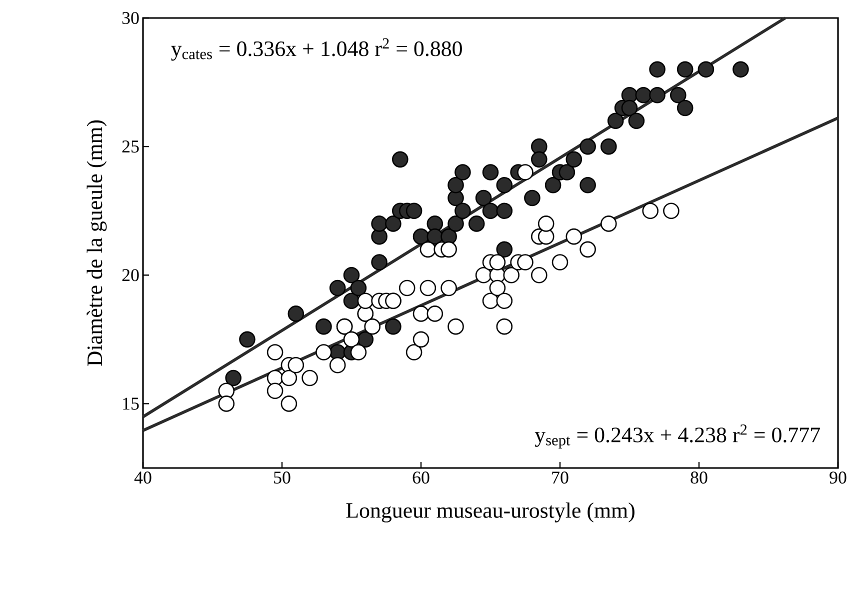 This screenshot has height=591, width=858. What do you see at coordinates (130, 18) in the screenshot?
I see `y-tick-label: 30` at bounding box center [130, 18].